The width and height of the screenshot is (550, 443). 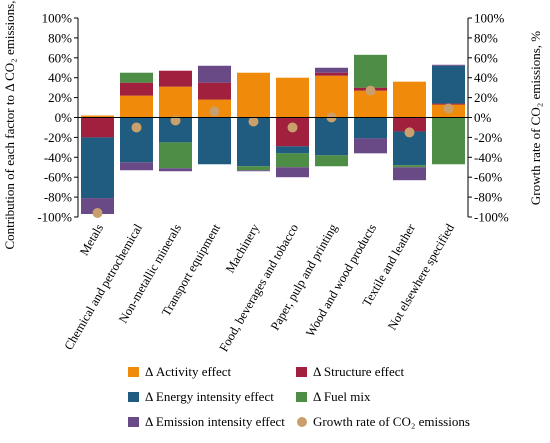 What do you see at coordinates (486, 57) in the screenshot?
I see `y2-tick-label: 60%` at bounding box center [486, 57].